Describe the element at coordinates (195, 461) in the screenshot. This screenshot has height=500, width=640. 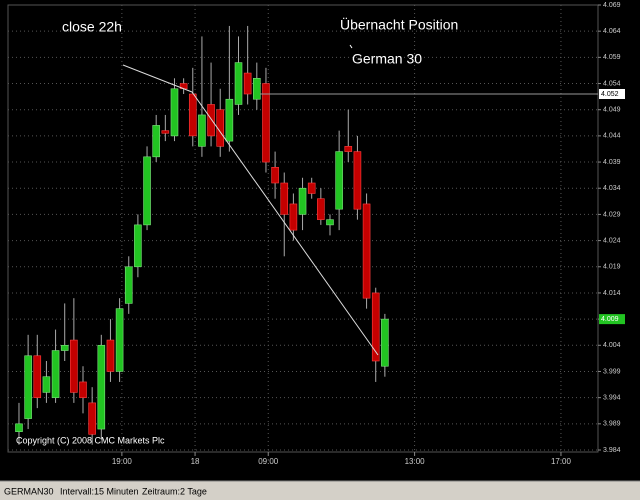
I see `x-tick-label: 18` at that location.